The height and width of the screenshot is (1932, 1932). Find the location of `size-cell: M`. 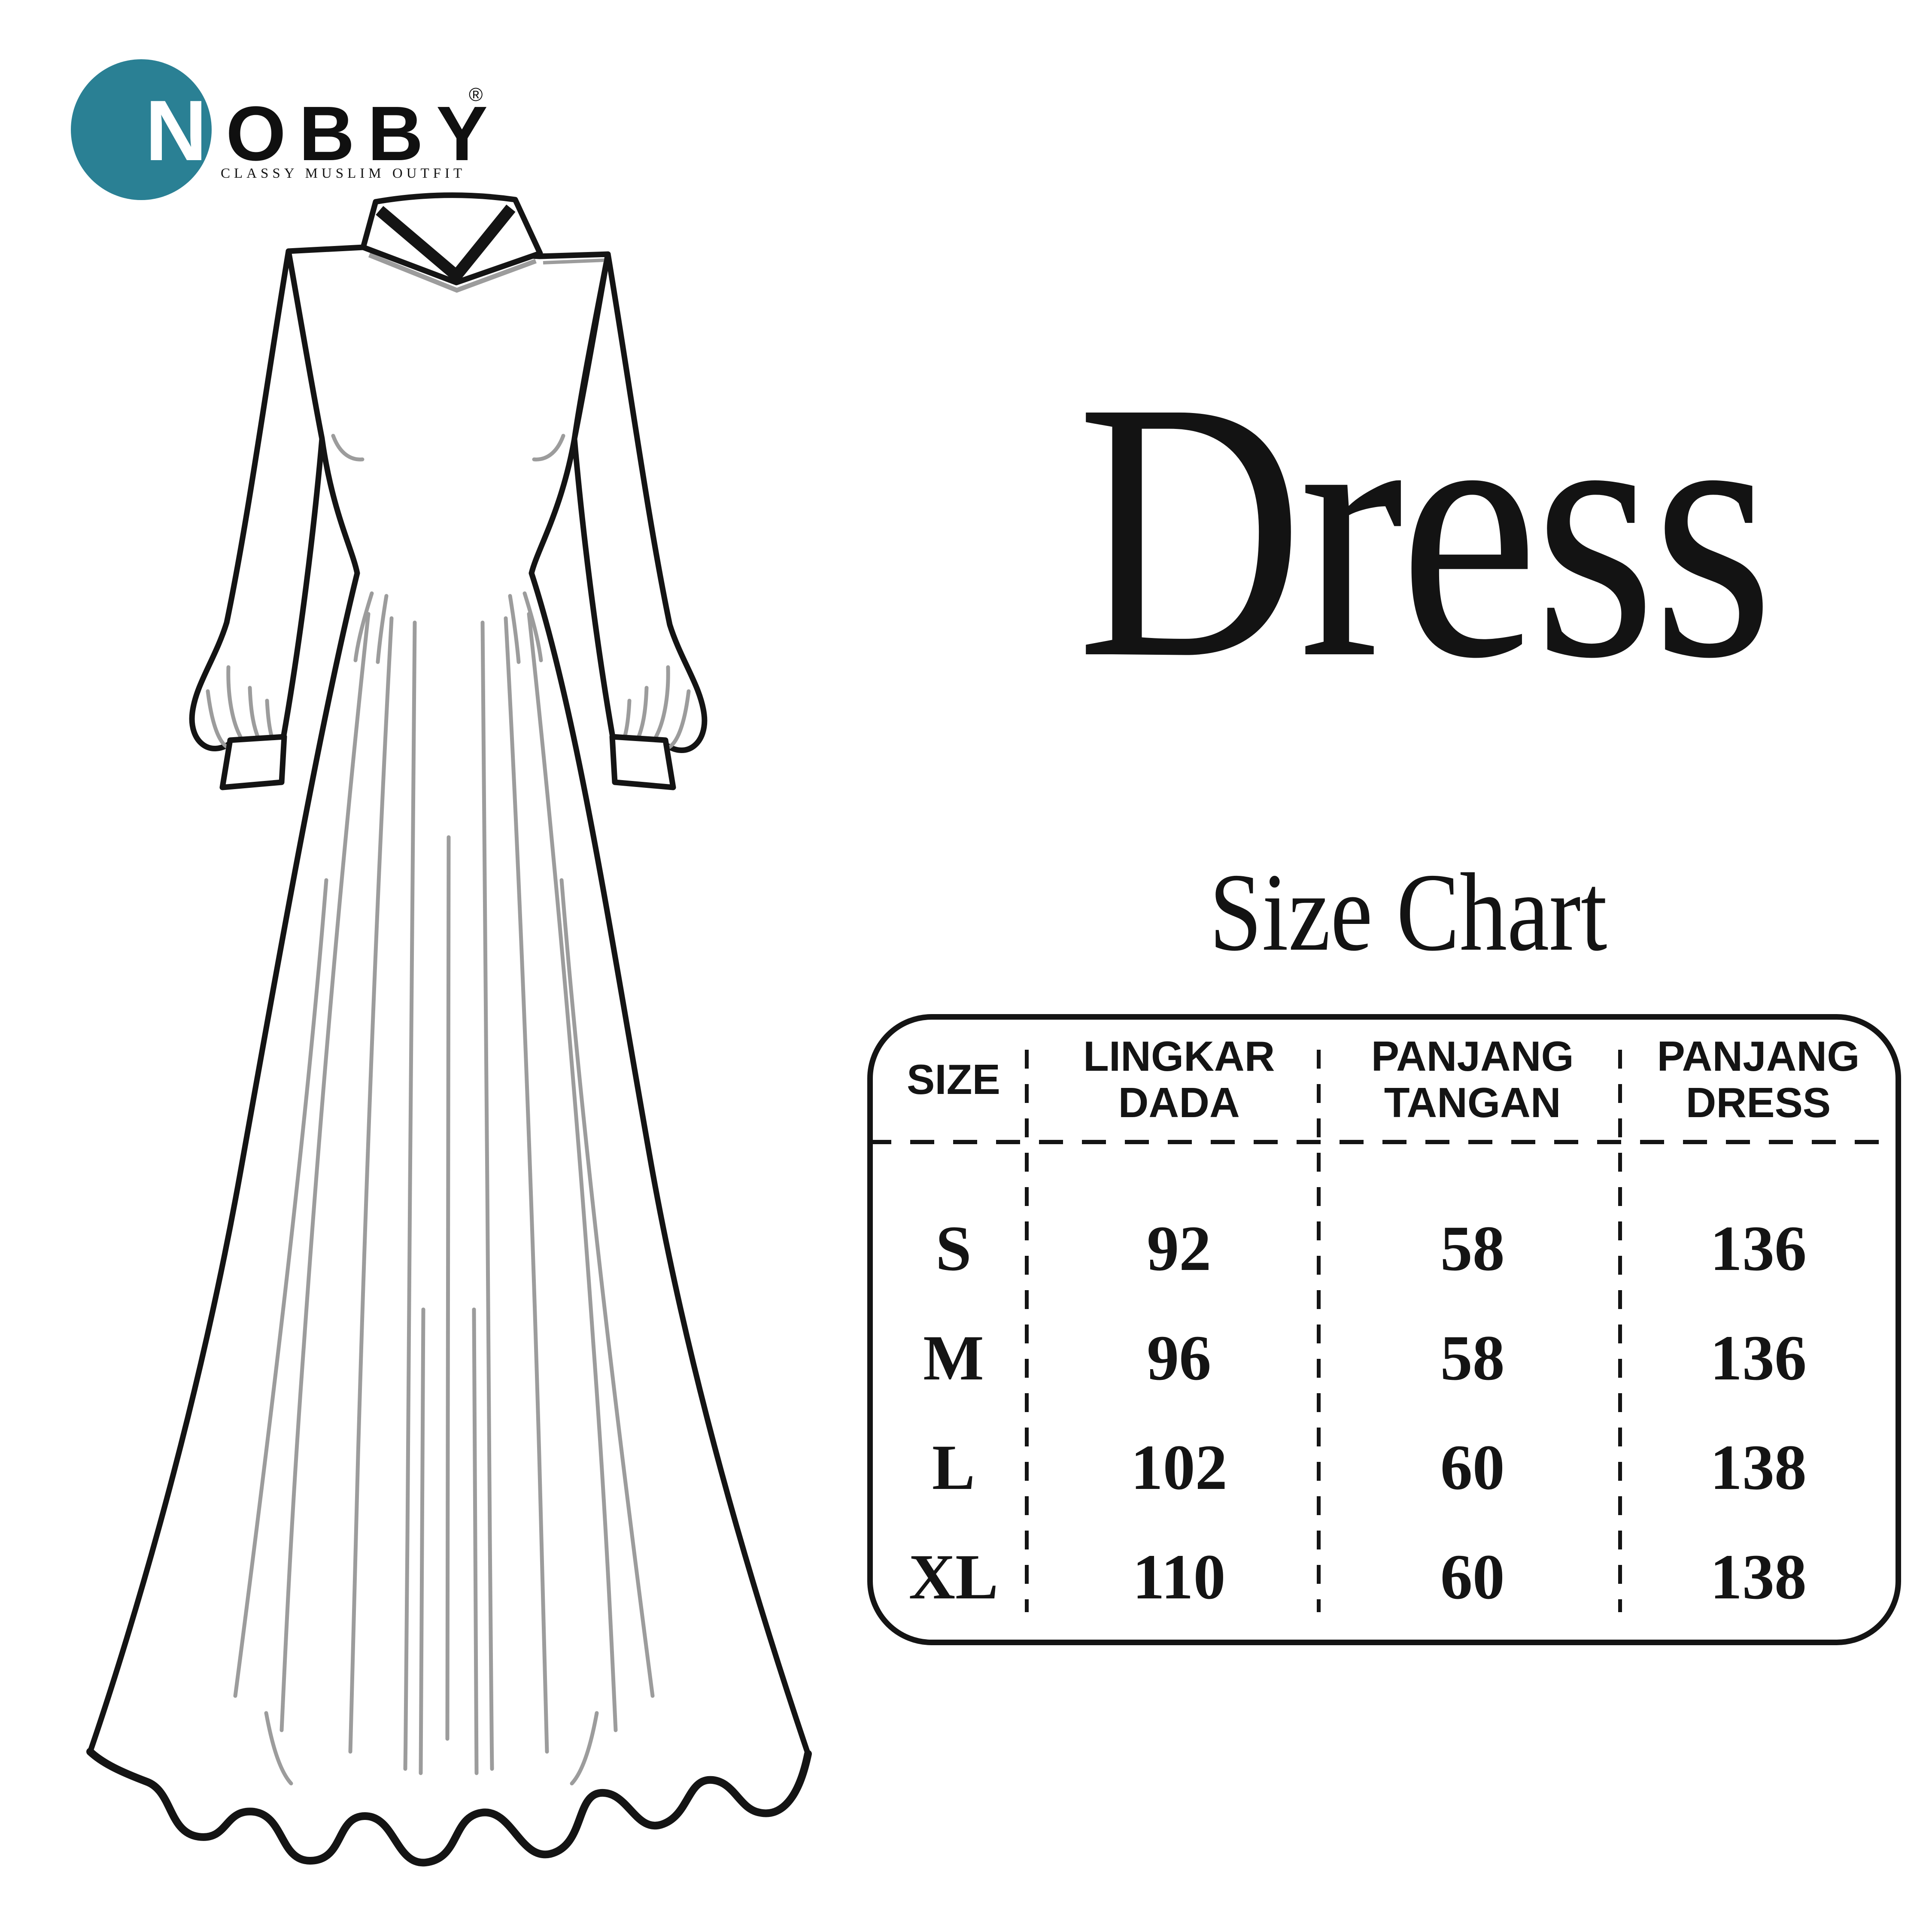

size-cell: M is located at coordinates (954, 1358).